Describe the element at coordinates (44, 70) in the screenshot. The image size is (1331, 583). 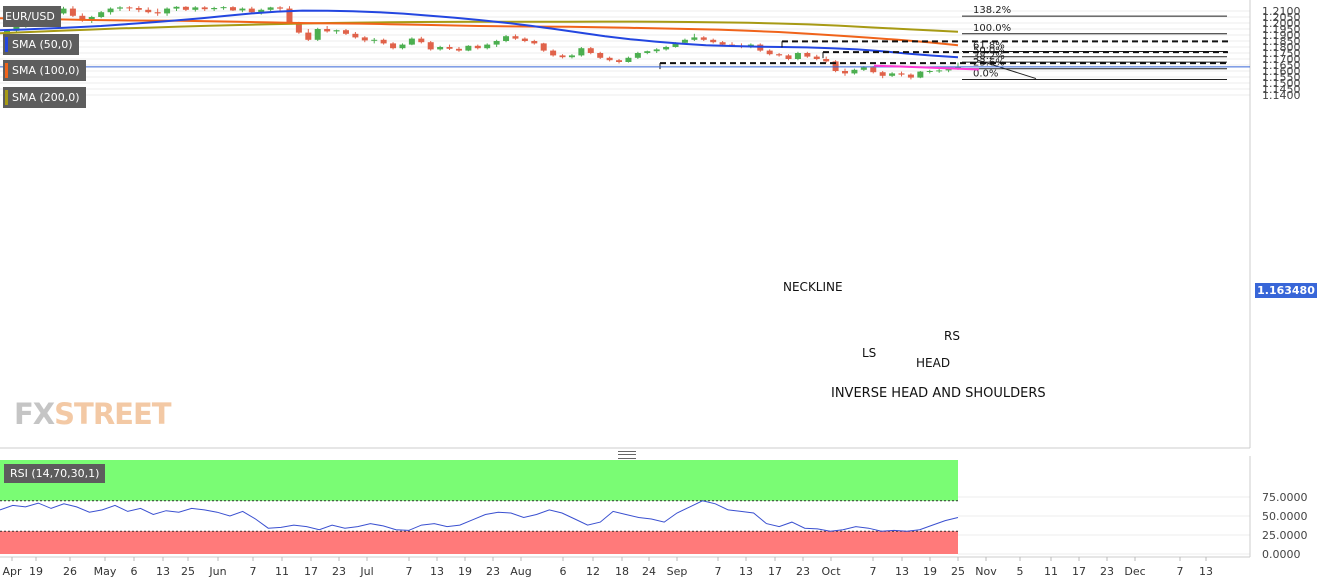
I see `legend-sma100: SMA (100,0)` at that location.